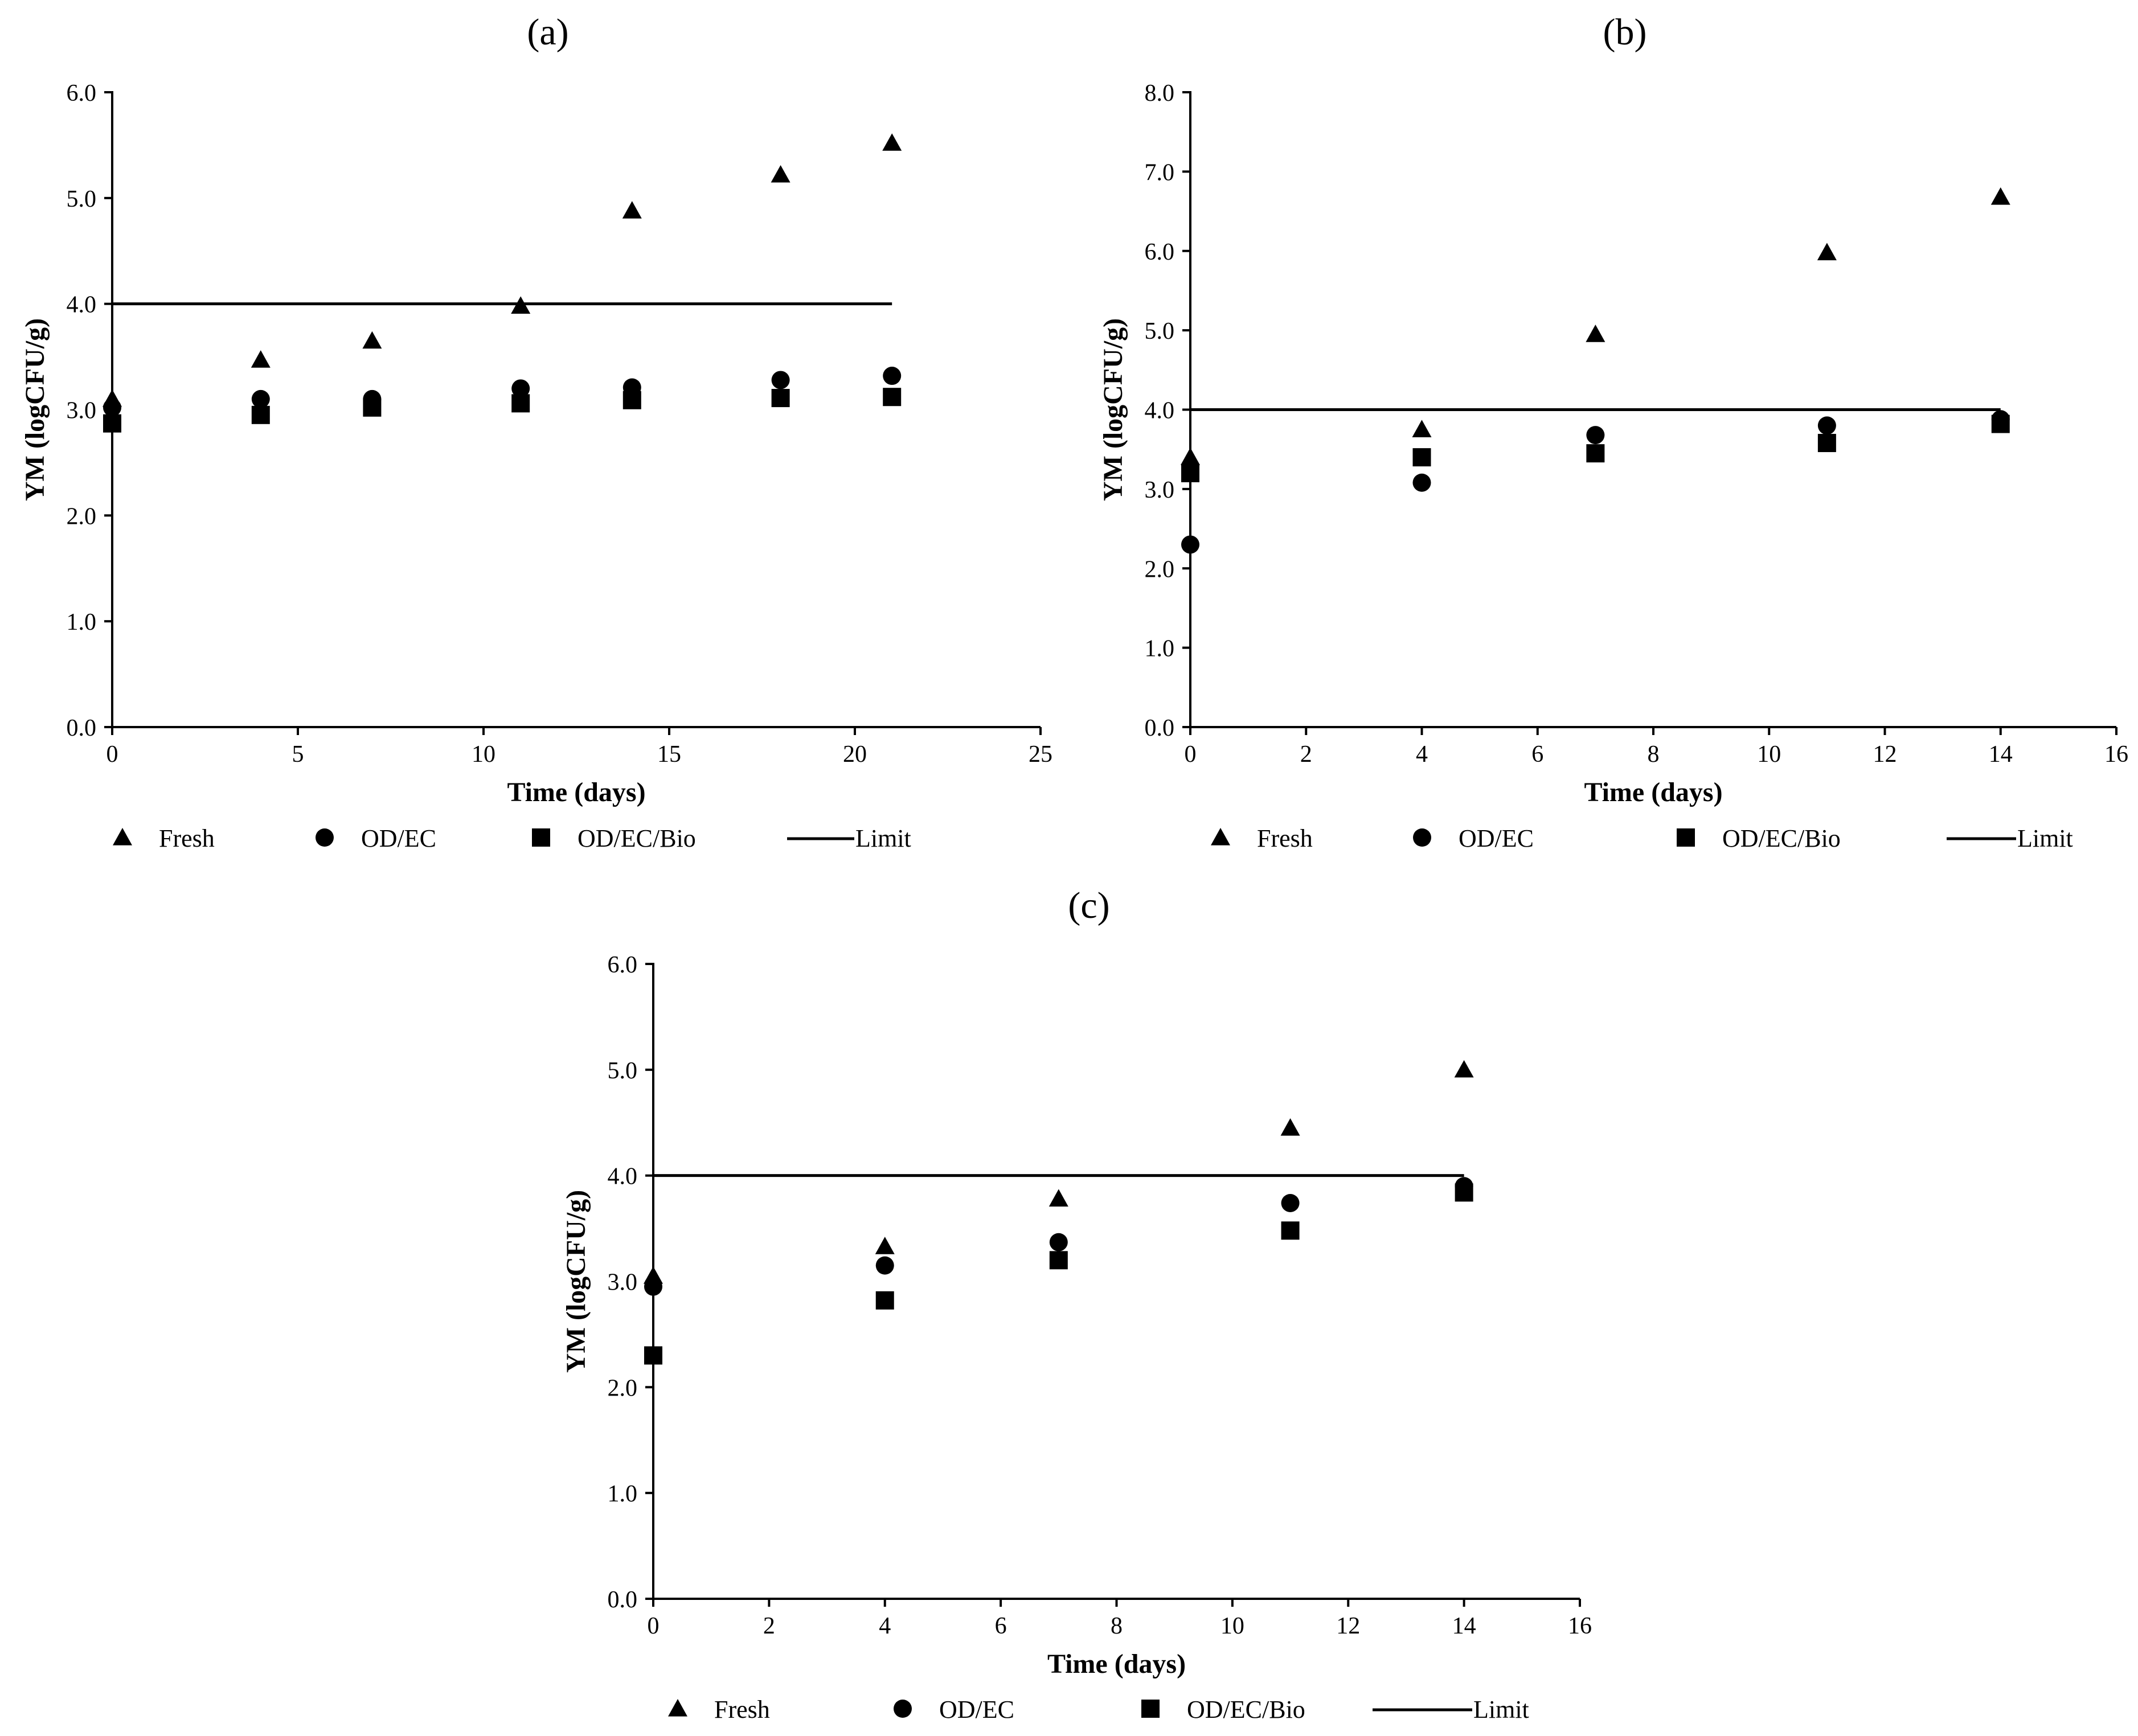  I want to click on x-tick-label: 20, so click(855, 754).